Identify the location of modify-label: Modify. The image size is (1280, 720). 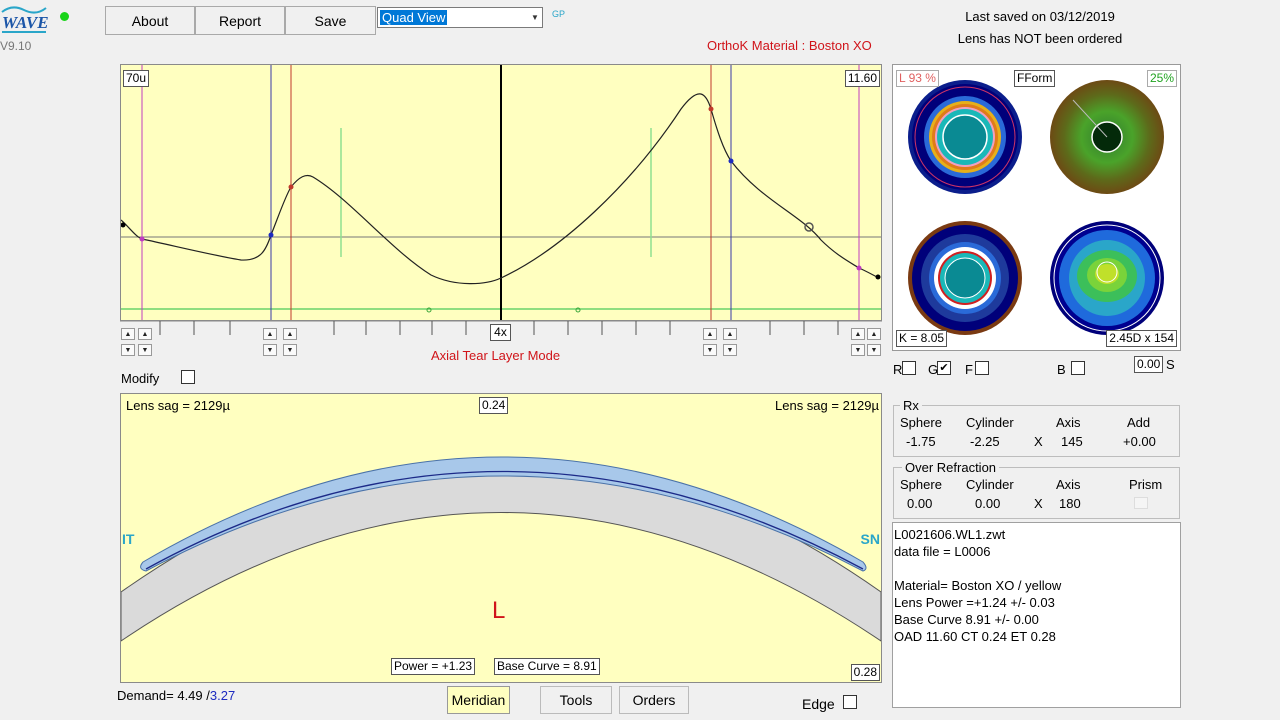
(140, 378).